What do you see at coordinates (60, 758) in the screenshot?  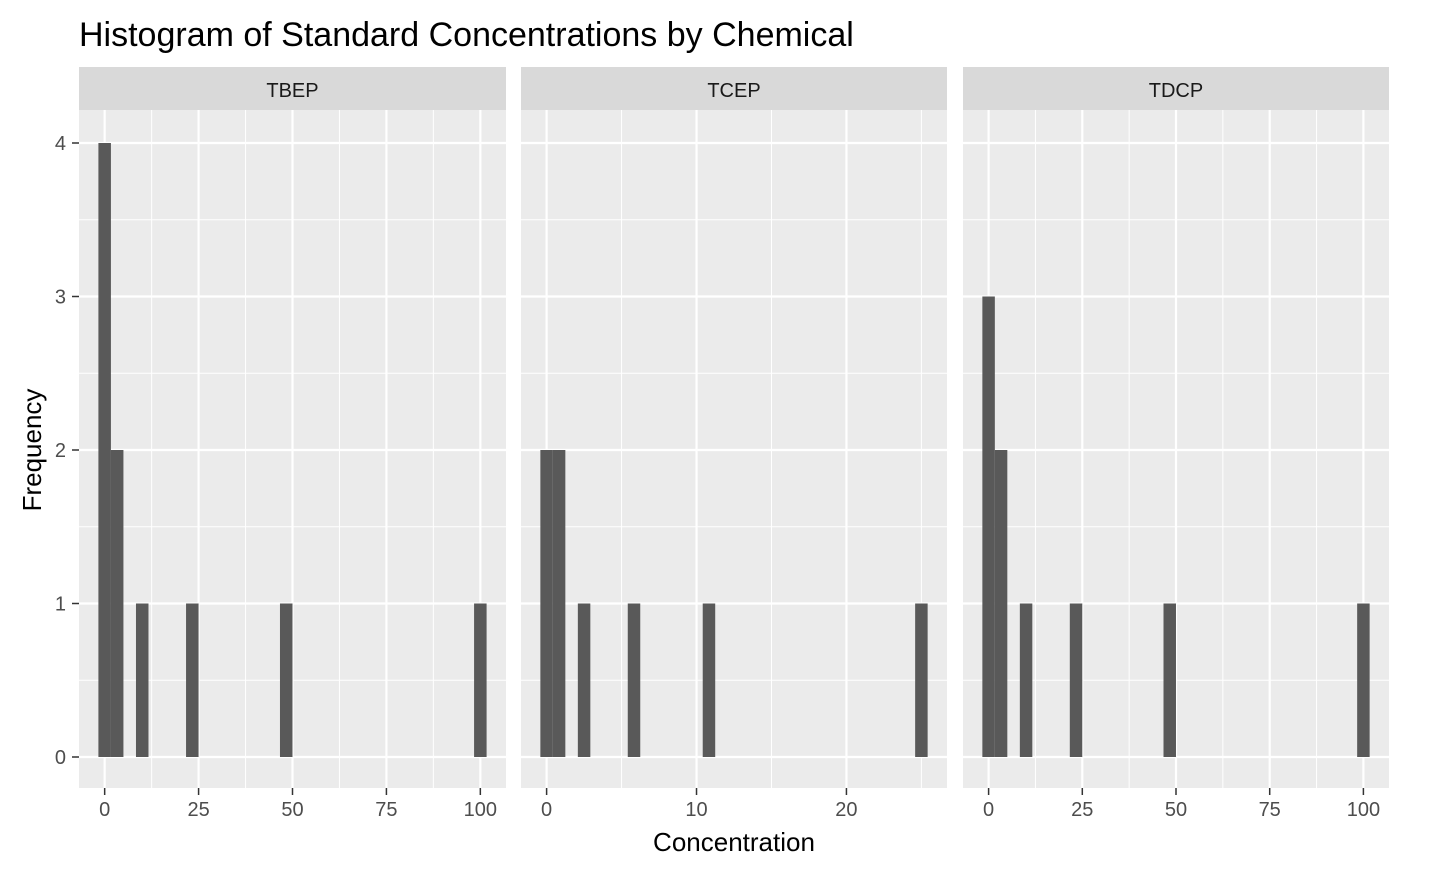 I see `y-tick-label: 0` at bounding box center [60, 758].